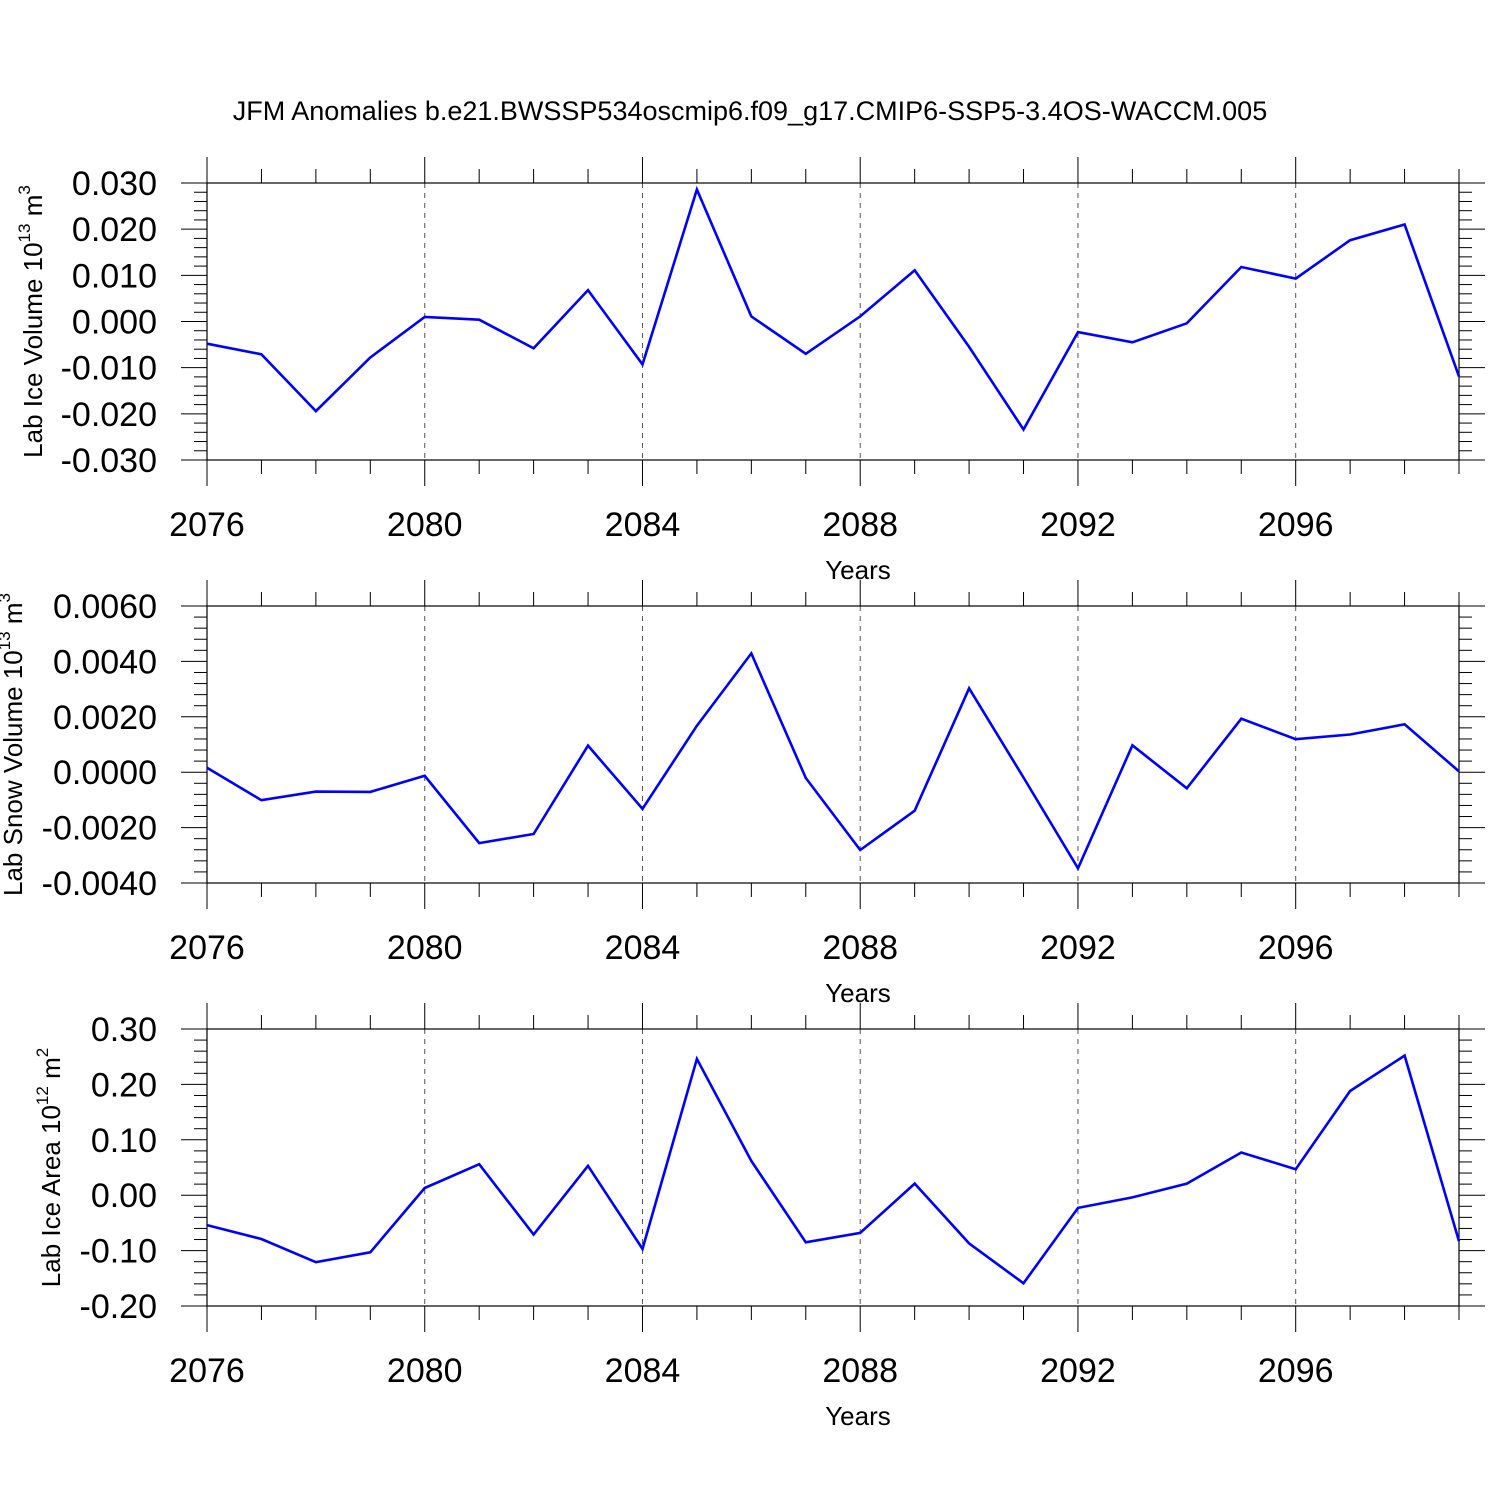 The height and width of the screenshot is (1500, 1500). What do you see at coordinates (119, 1307) in the screenshot?
I see `y-tick-label: -0.20` at bounding box center [119, 1307].